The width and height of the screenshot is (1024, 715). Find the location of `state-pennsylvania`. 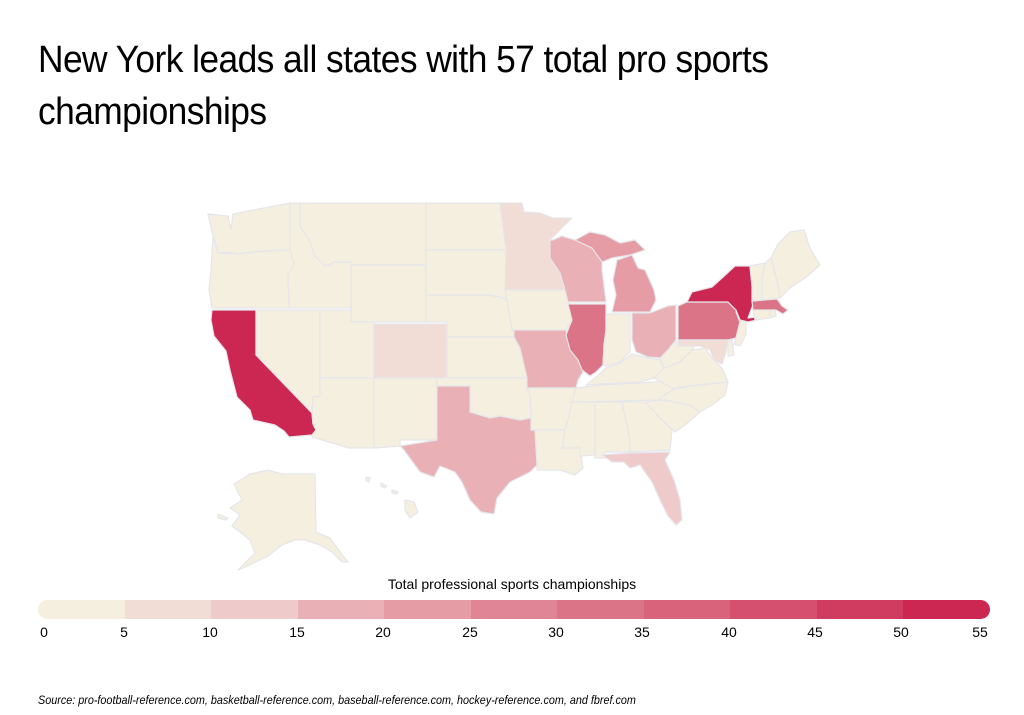

state-pennsylvania is located at coordinates (709, 321).